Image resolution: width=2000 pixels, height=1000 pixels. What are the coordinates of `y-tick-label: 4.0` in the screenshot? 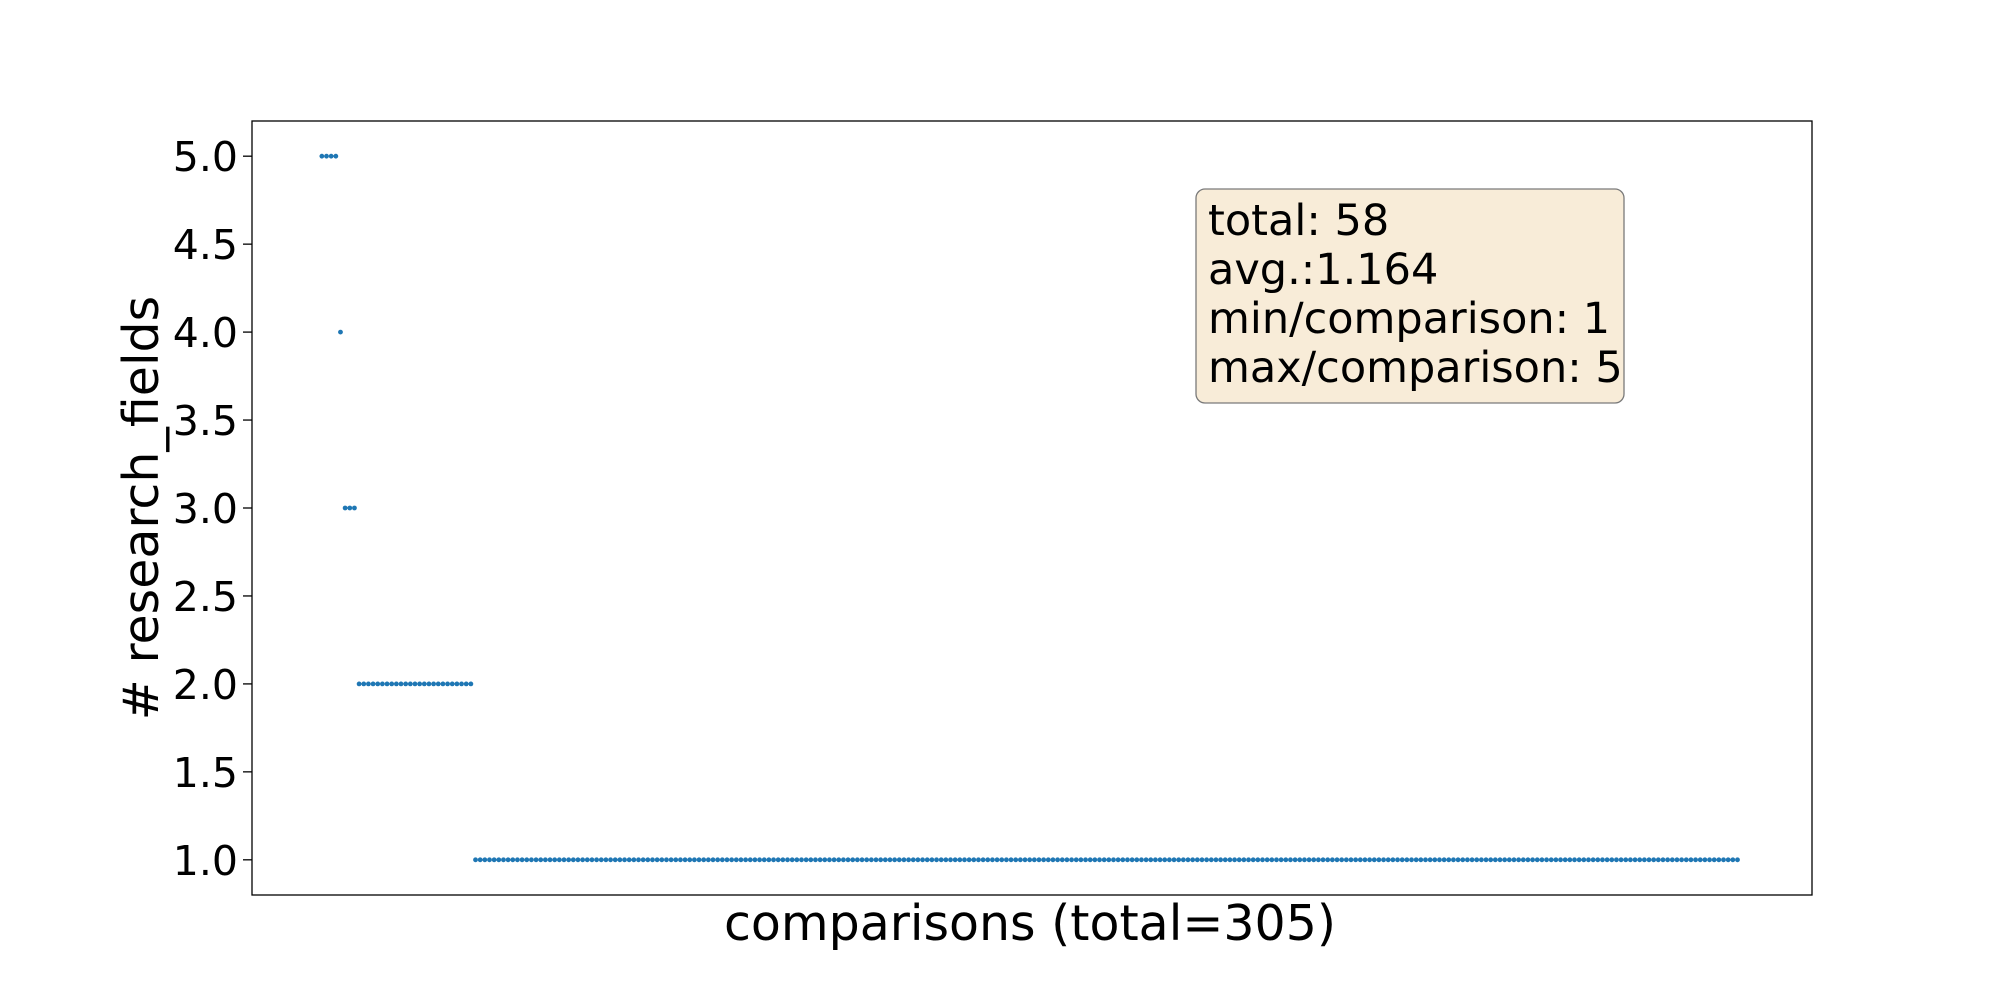 It's located at (205, 333).